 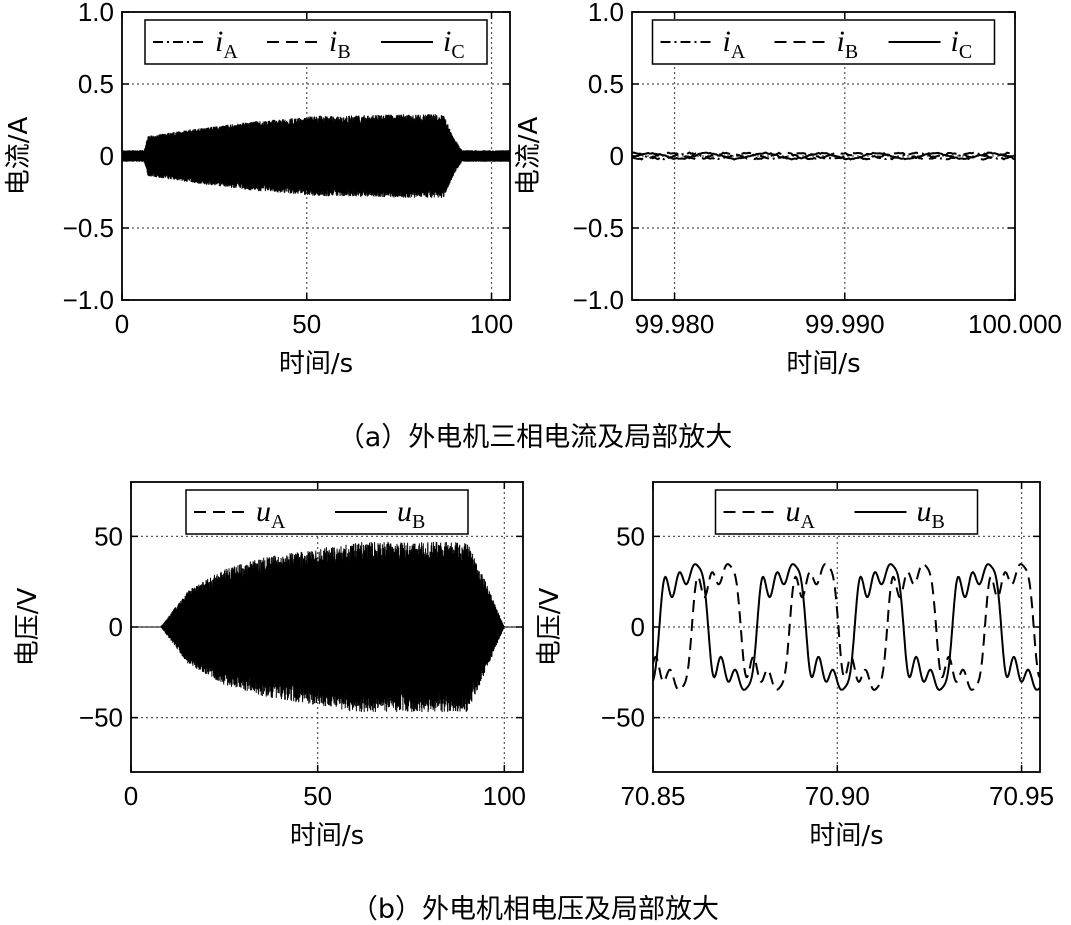 What do you see at coordinates (535, 909) in the screenshot?
I see `caption-b: （b）外电机相电压及局部放大` at bounding box center [535, 909].